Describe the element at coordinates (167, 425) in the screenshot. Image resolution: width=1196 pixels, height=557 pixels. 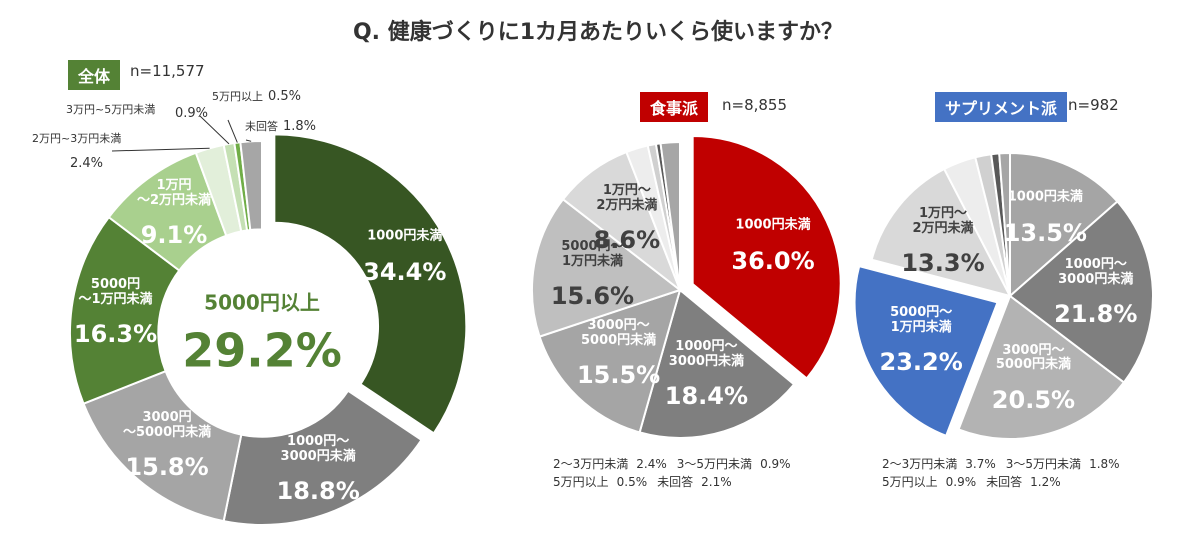
I see `slice-category: 3000円 〜5000円未満` at that location.